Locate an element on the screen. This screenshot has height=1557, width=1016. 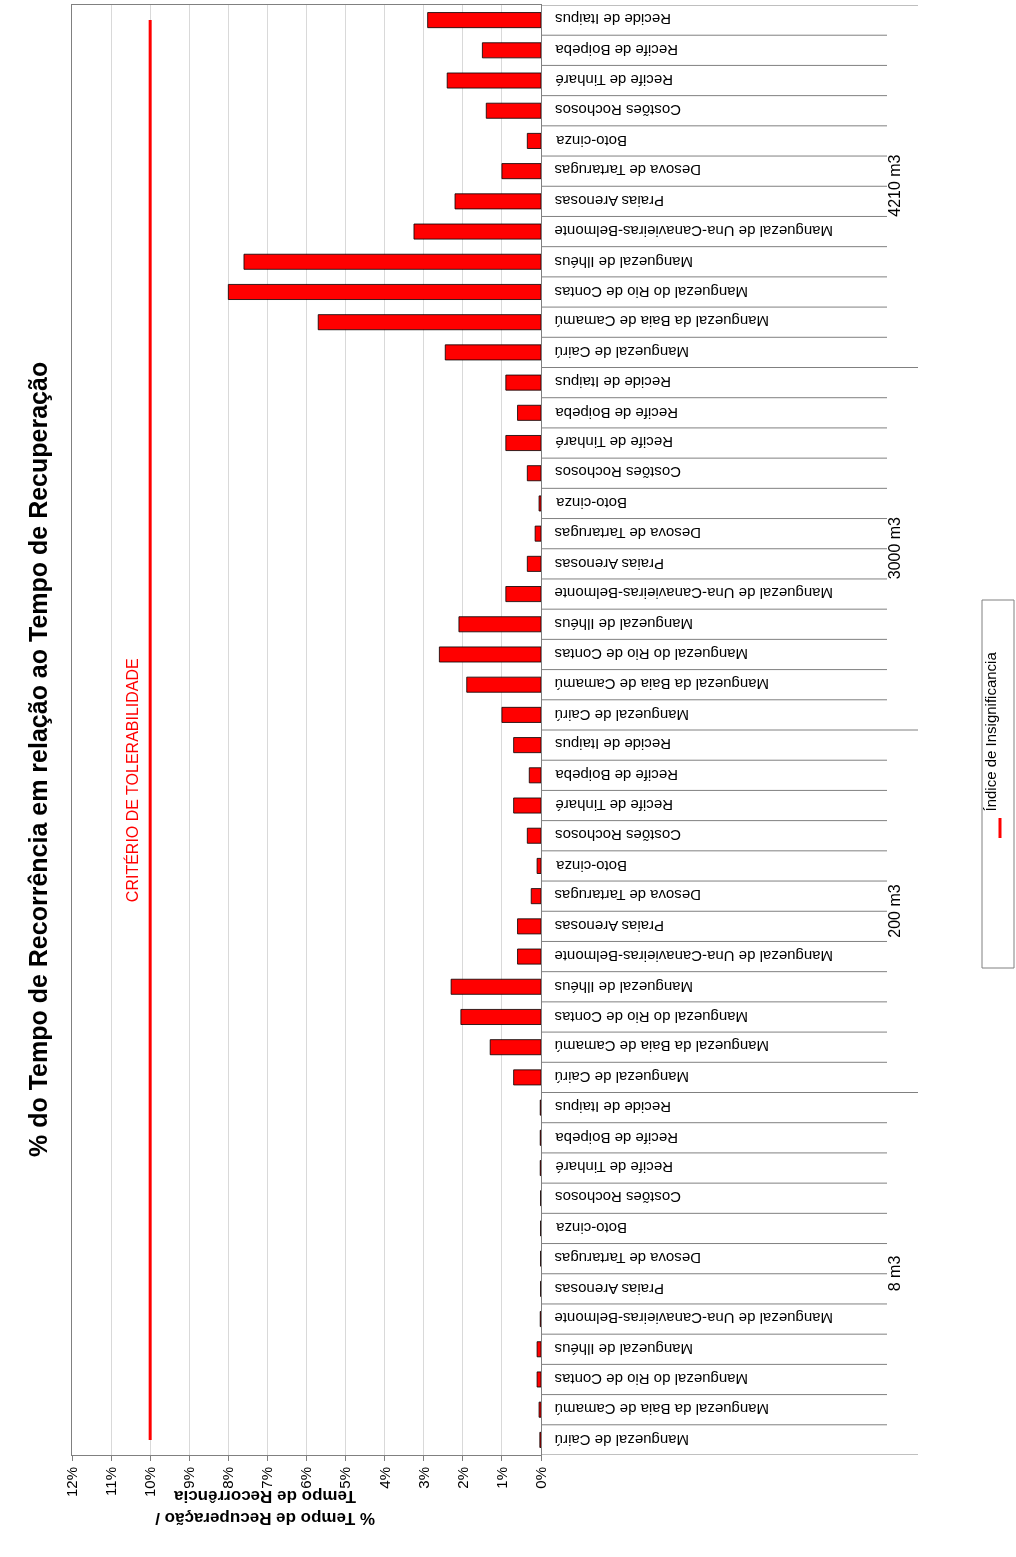
x-tick-label: 3% is located at coordinates (423, 1478).